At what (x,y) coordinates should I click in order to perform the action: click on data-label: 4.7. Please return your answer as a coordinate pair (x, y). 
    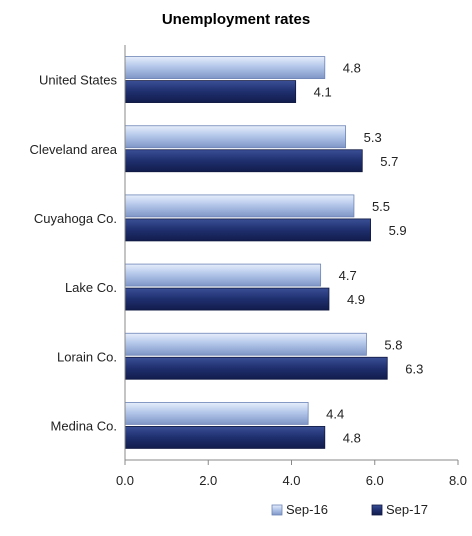
    Looking at the image, I should click on (348, 275).